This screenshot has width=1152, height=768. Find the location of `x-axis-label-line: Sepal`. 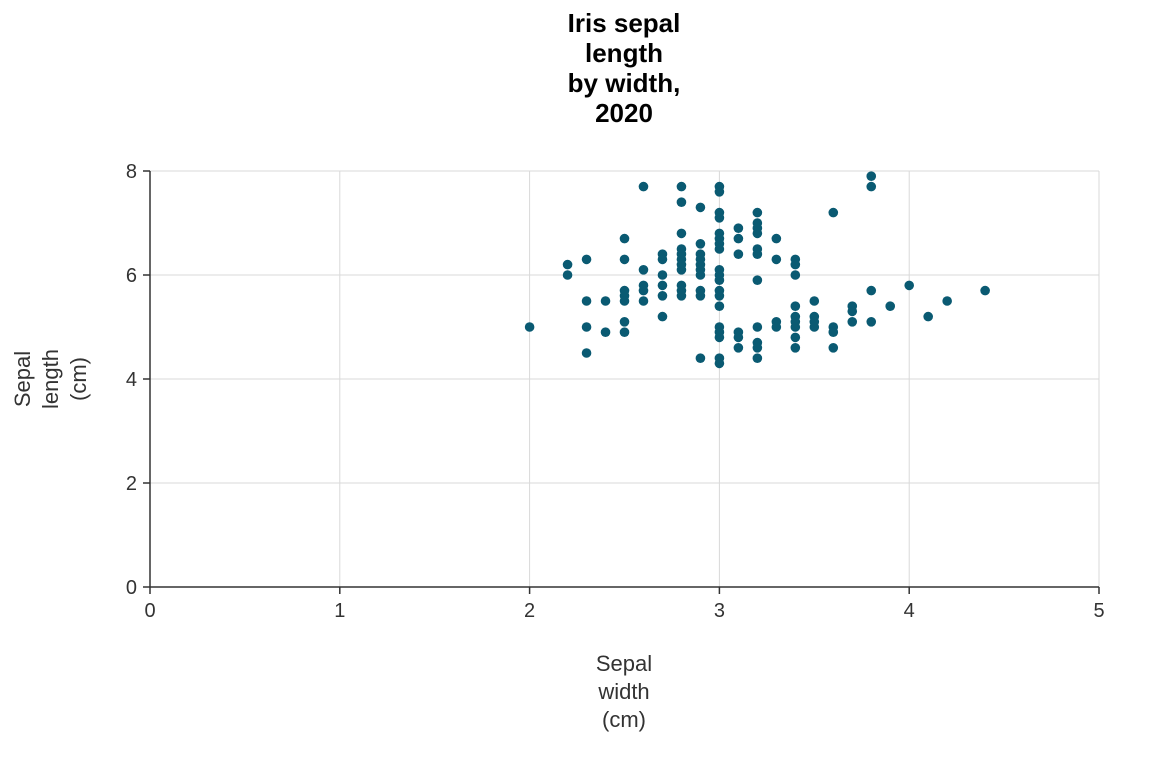

x-axis-label-line: Sepal is located at coordinates (624, 663).